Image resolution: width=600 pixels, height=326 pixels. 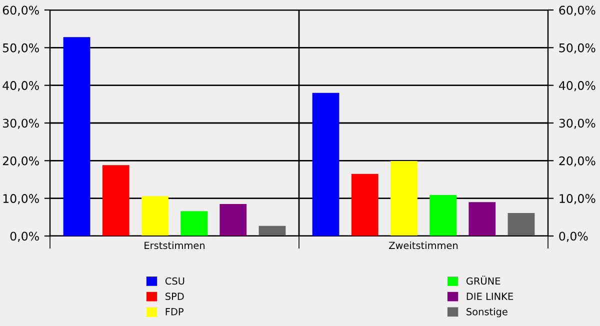 I want to click on legend-label: FDP, so click(x=175, y=312).